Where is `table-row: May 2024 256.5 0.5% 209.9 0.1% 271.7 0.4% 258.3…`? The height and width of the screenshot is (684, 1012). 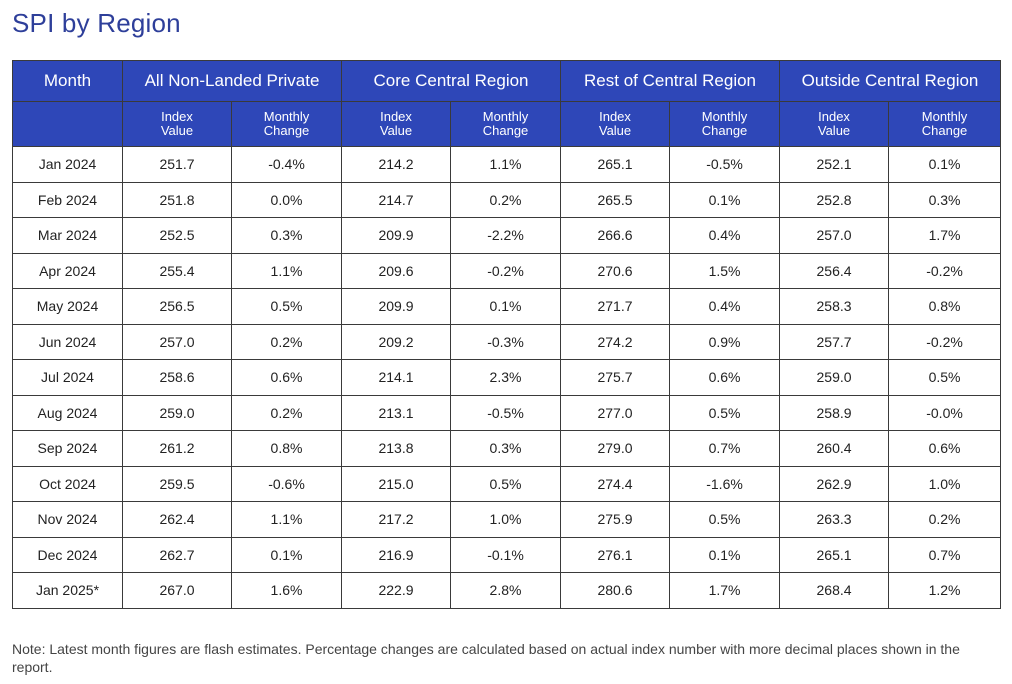 table-row: May 2024 256.5 0.5% 209.9 0.1% 271.7 0.4% 258.3… is located at coordinates (507, 306).